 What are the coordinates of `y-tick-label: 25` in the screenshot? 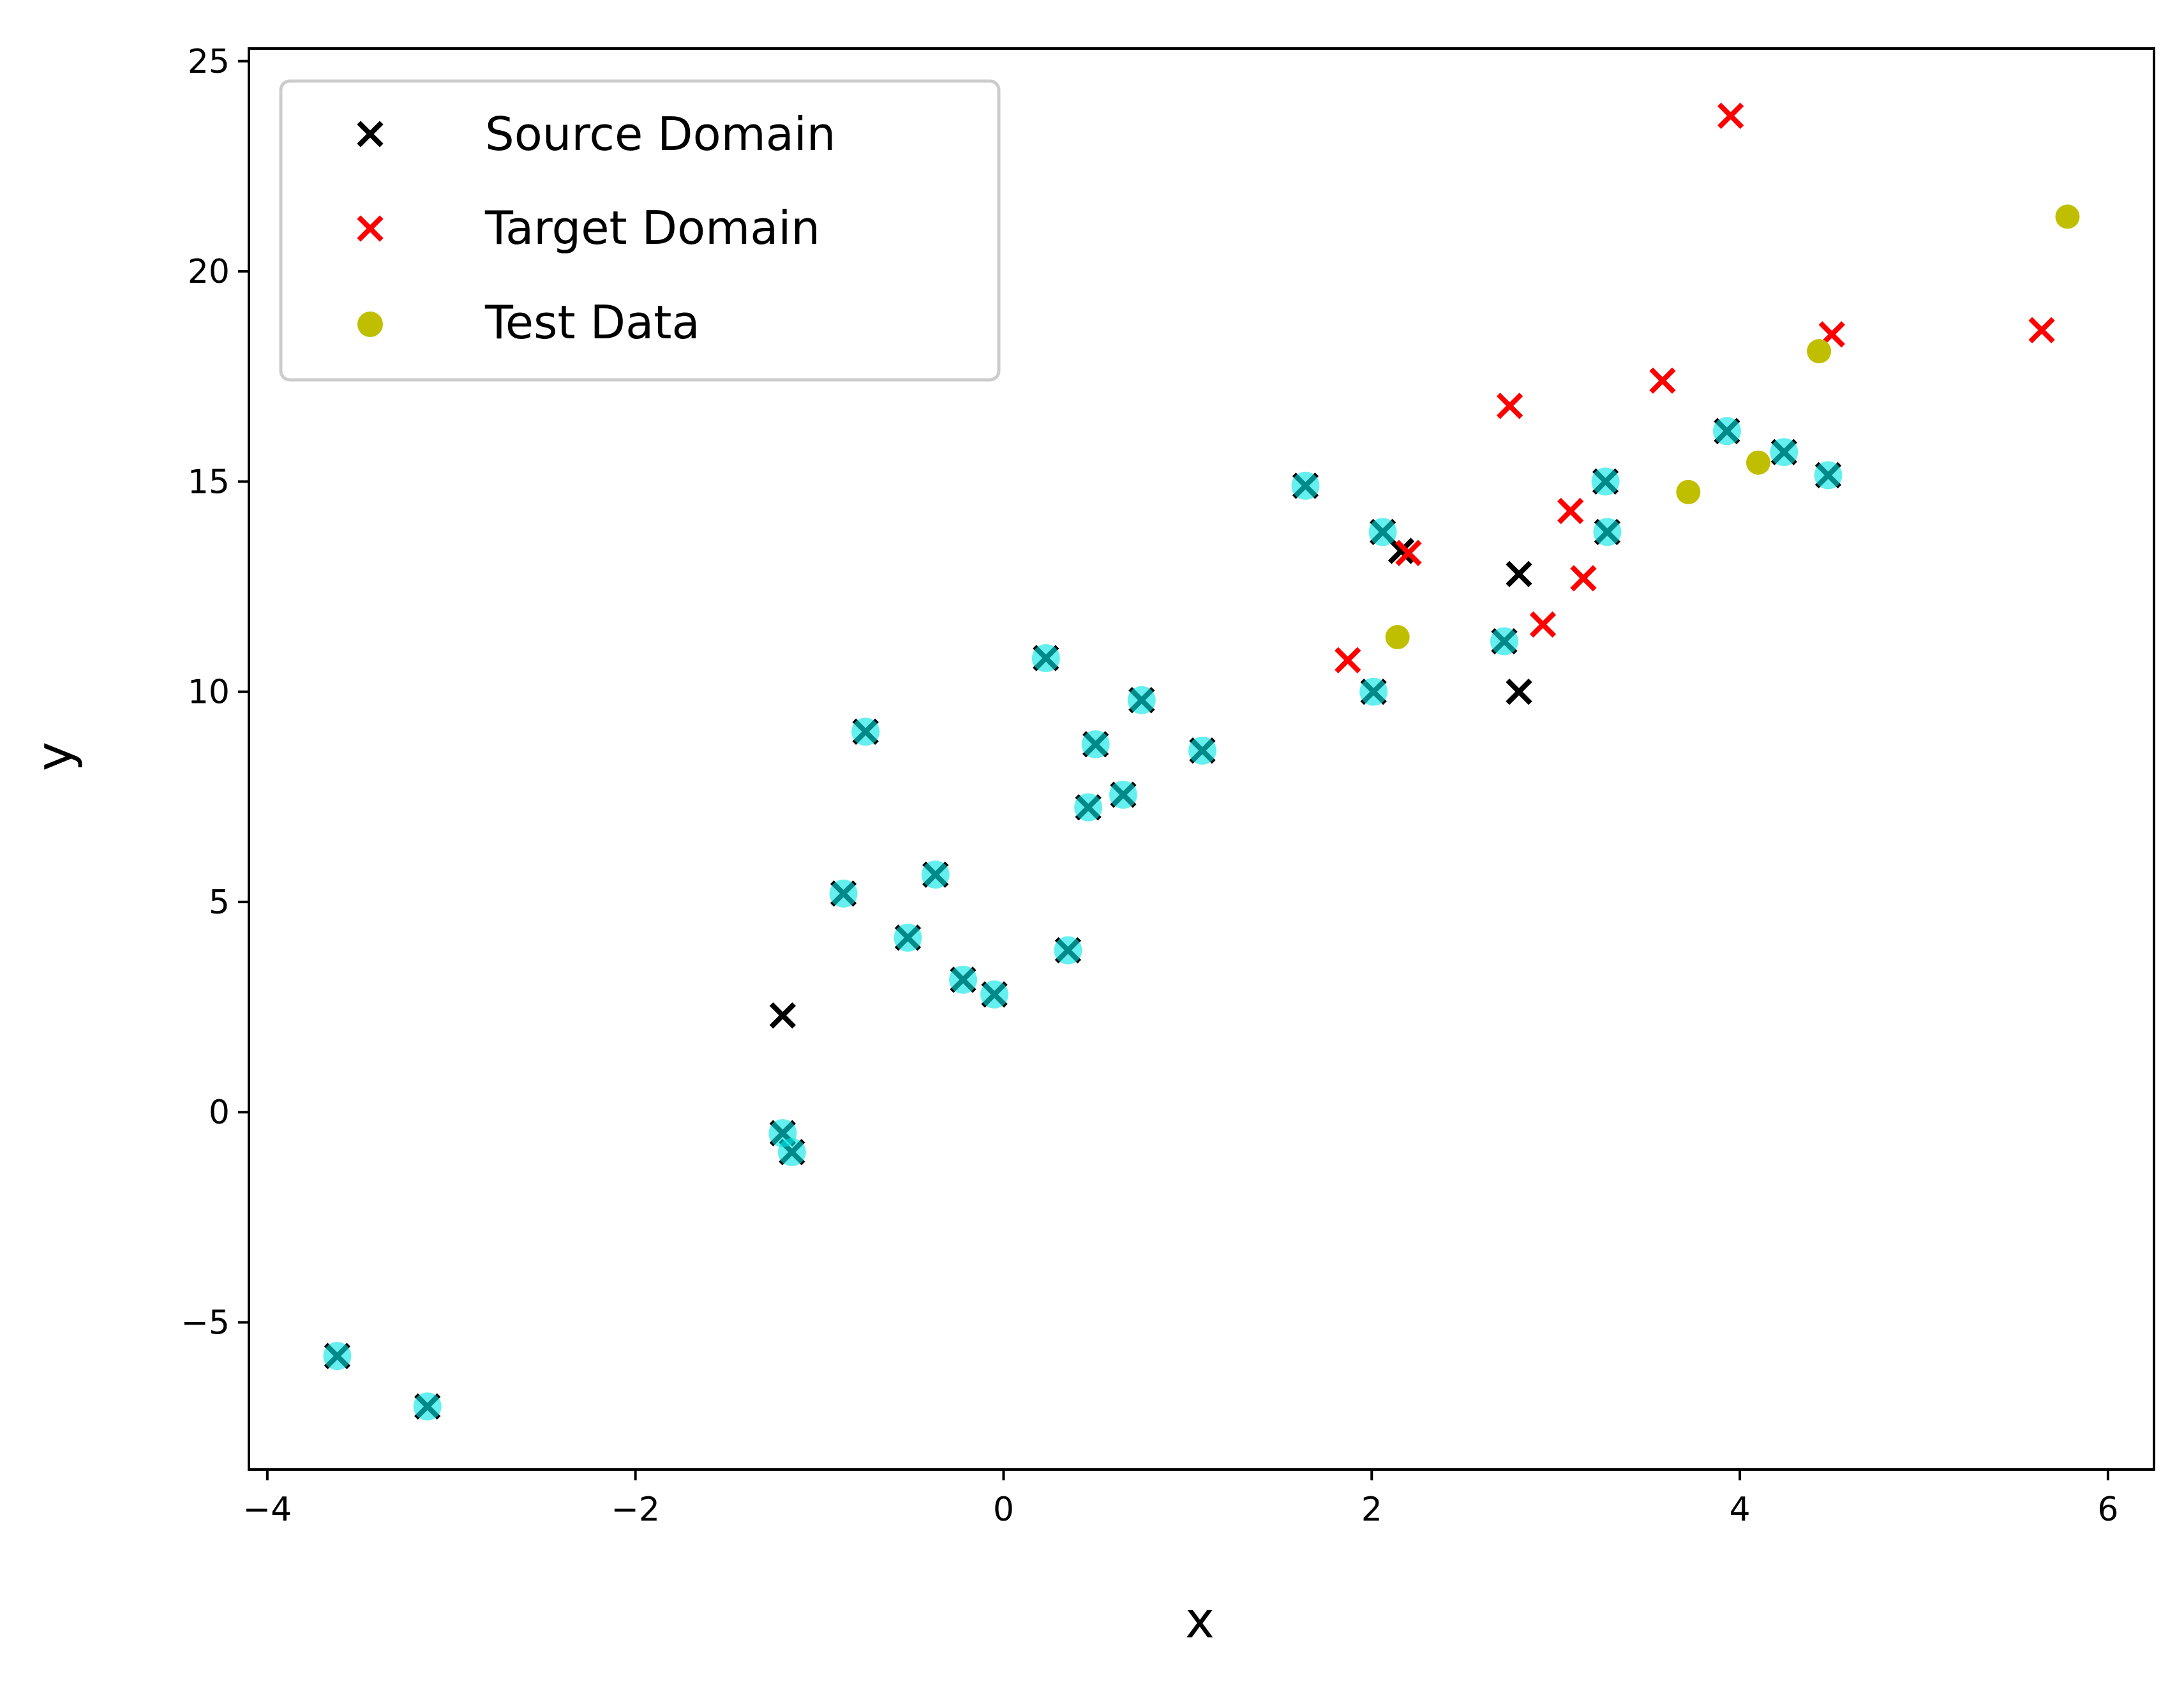 It's located at (209, 62).